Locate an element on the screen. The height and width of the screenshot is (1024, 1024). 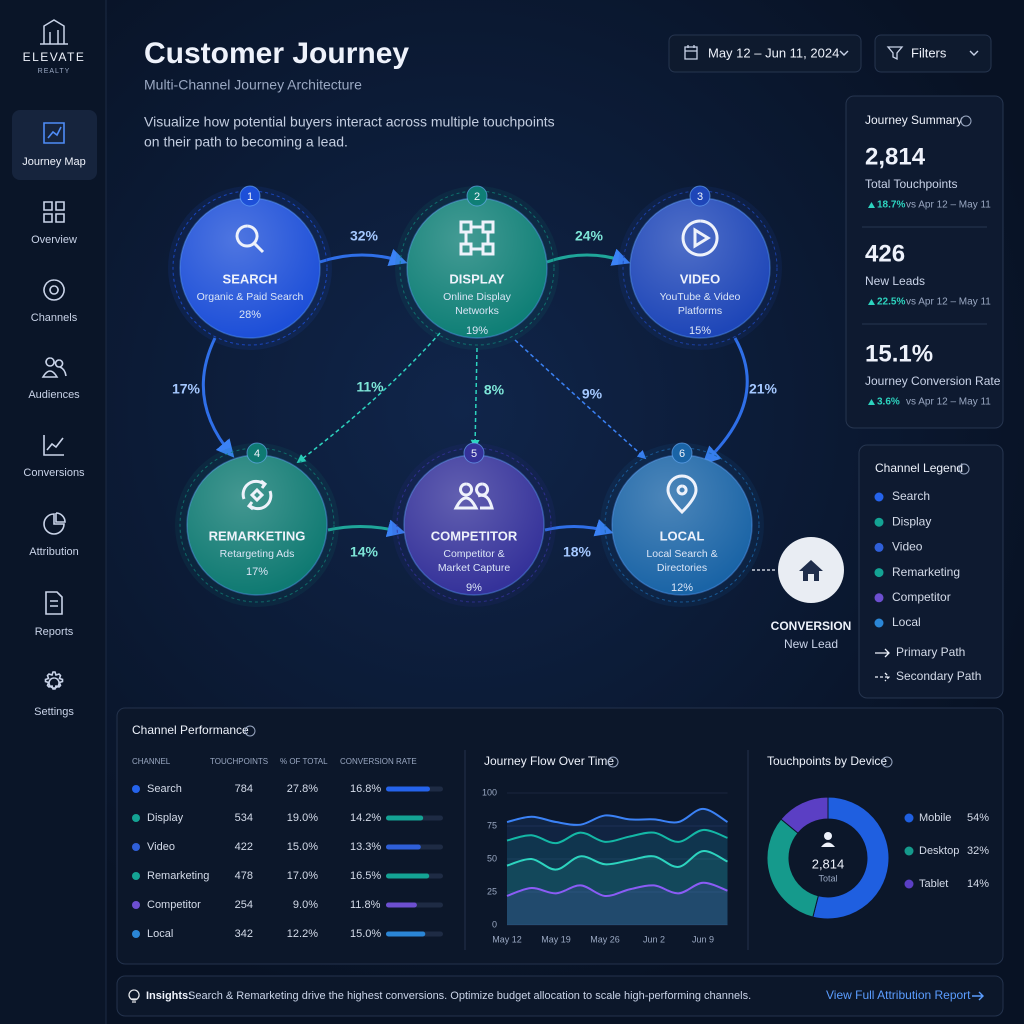
legend-item: Display is located at coordinates (911, 521).